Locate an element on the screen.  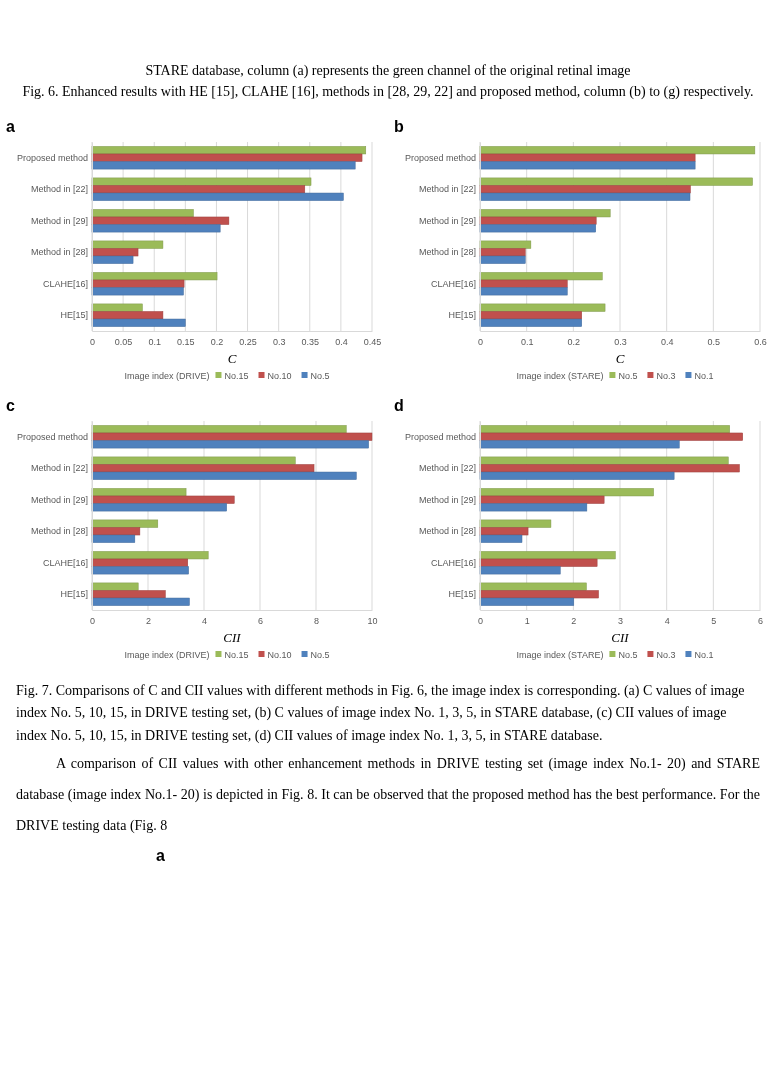
x-tick-label: 0.5 is located at coordinates (714, 342).